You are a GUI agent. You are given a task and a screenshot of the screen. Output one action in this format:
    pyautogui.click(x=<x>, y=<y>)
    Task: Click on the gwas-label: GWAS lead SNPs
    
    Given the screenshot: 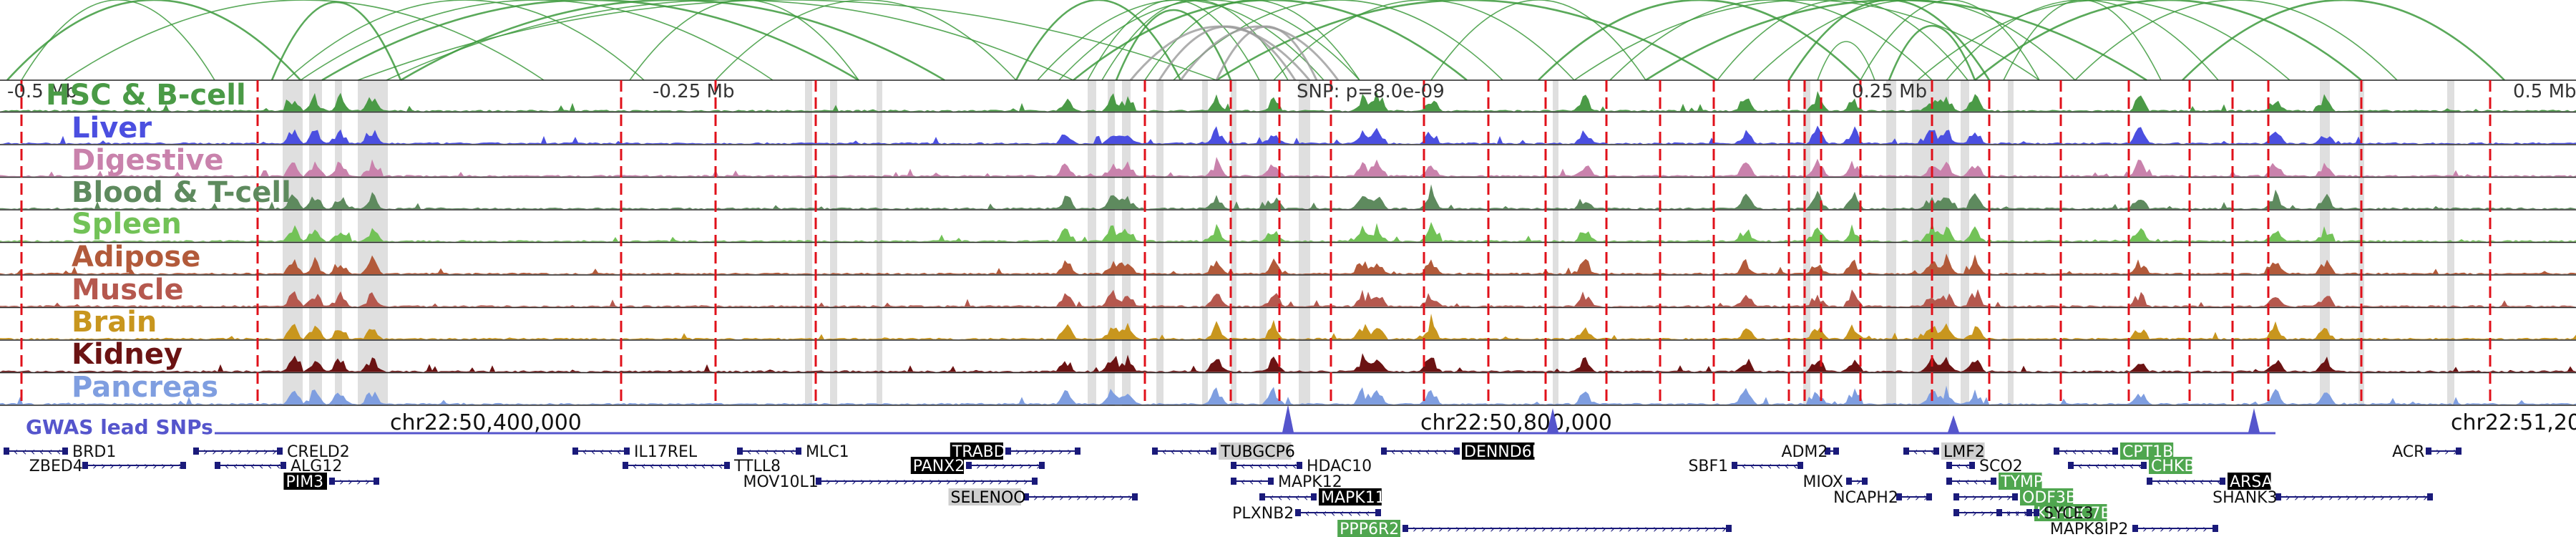 What is the action you would take?
    pyautogui.click(x=119, y=427)
    